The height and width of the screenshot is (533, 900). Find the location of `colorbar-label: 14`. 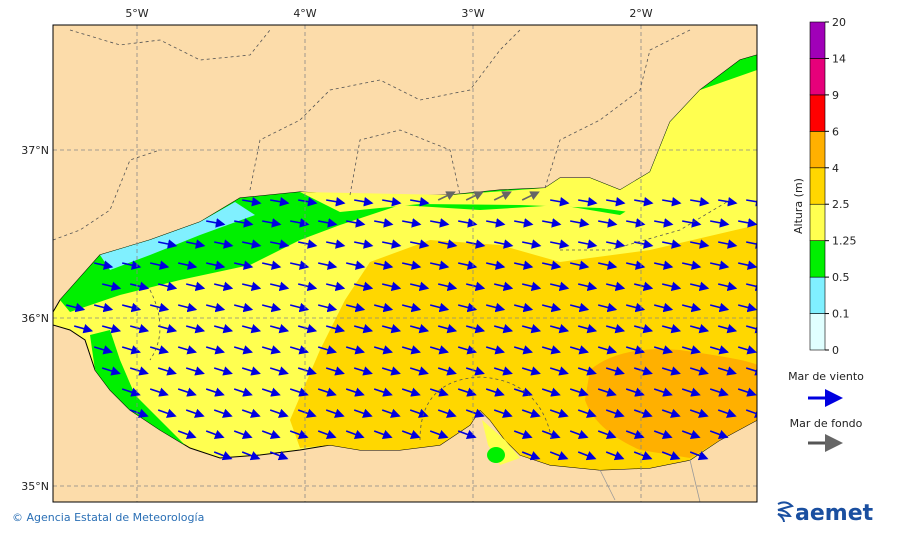

colorbar-label: 14 is located at coordinates (839, 58).